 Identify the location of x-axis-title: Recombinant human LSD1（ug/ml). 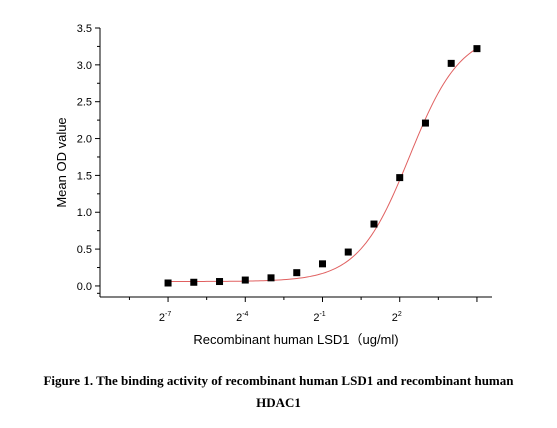
(295, 339).